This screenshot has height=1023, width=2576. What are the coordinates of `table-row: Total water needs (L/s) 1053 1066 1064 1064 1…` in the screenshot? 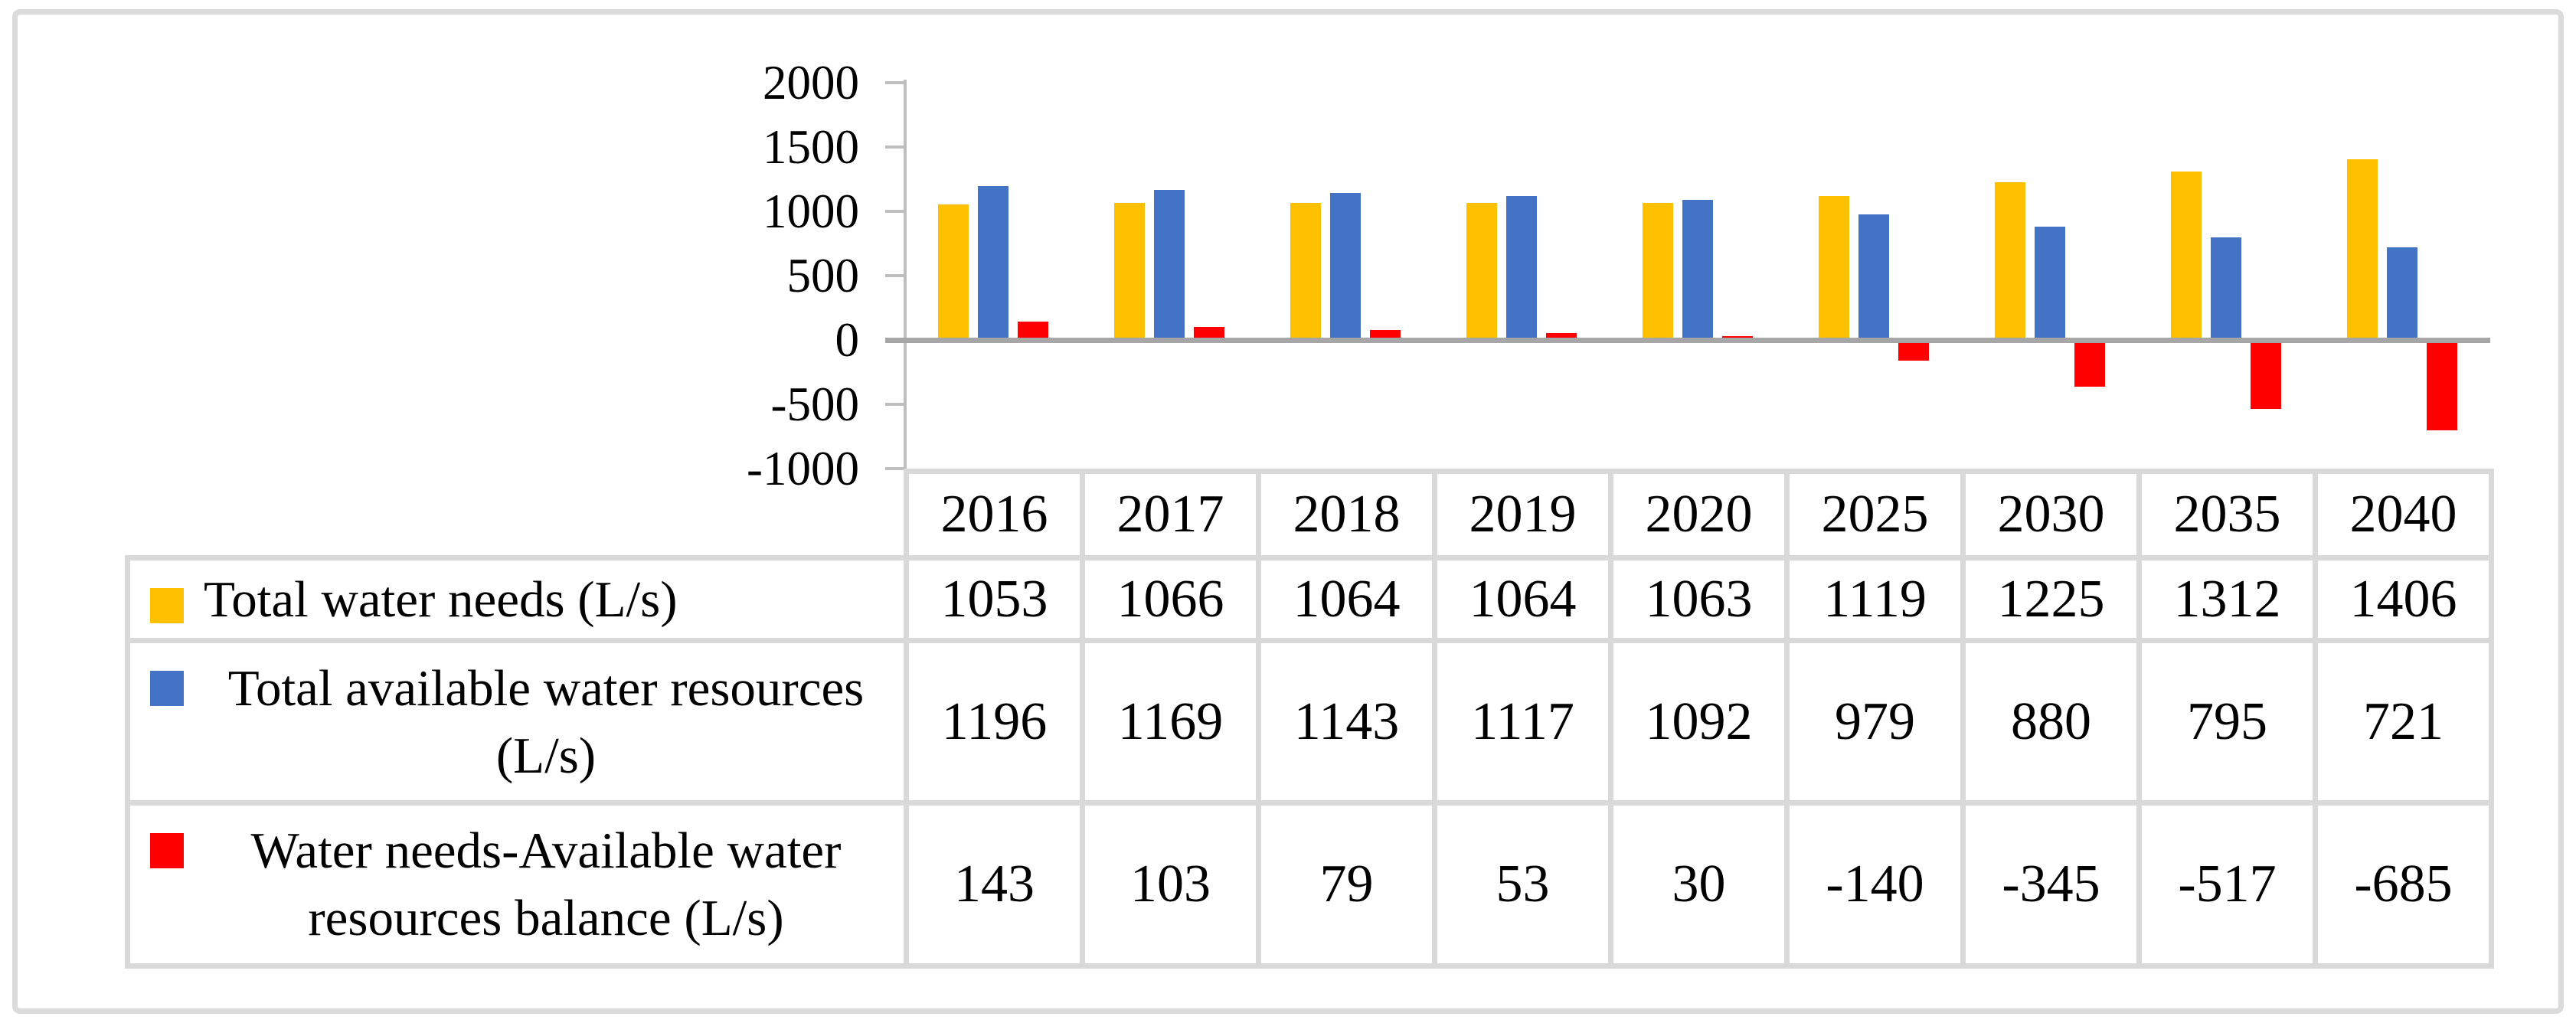 It's located at (1309, 599).